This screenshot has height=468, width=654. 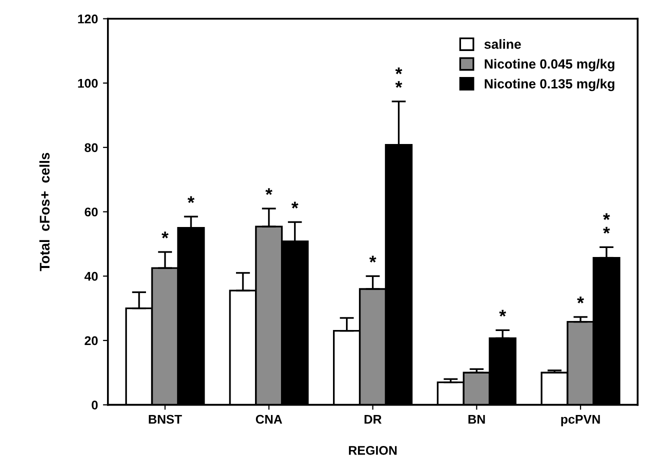 What do you see at coordinates (476, 419) in the screenshot?
I see `x-tick-label: BN` at bounding box center [476, 419].